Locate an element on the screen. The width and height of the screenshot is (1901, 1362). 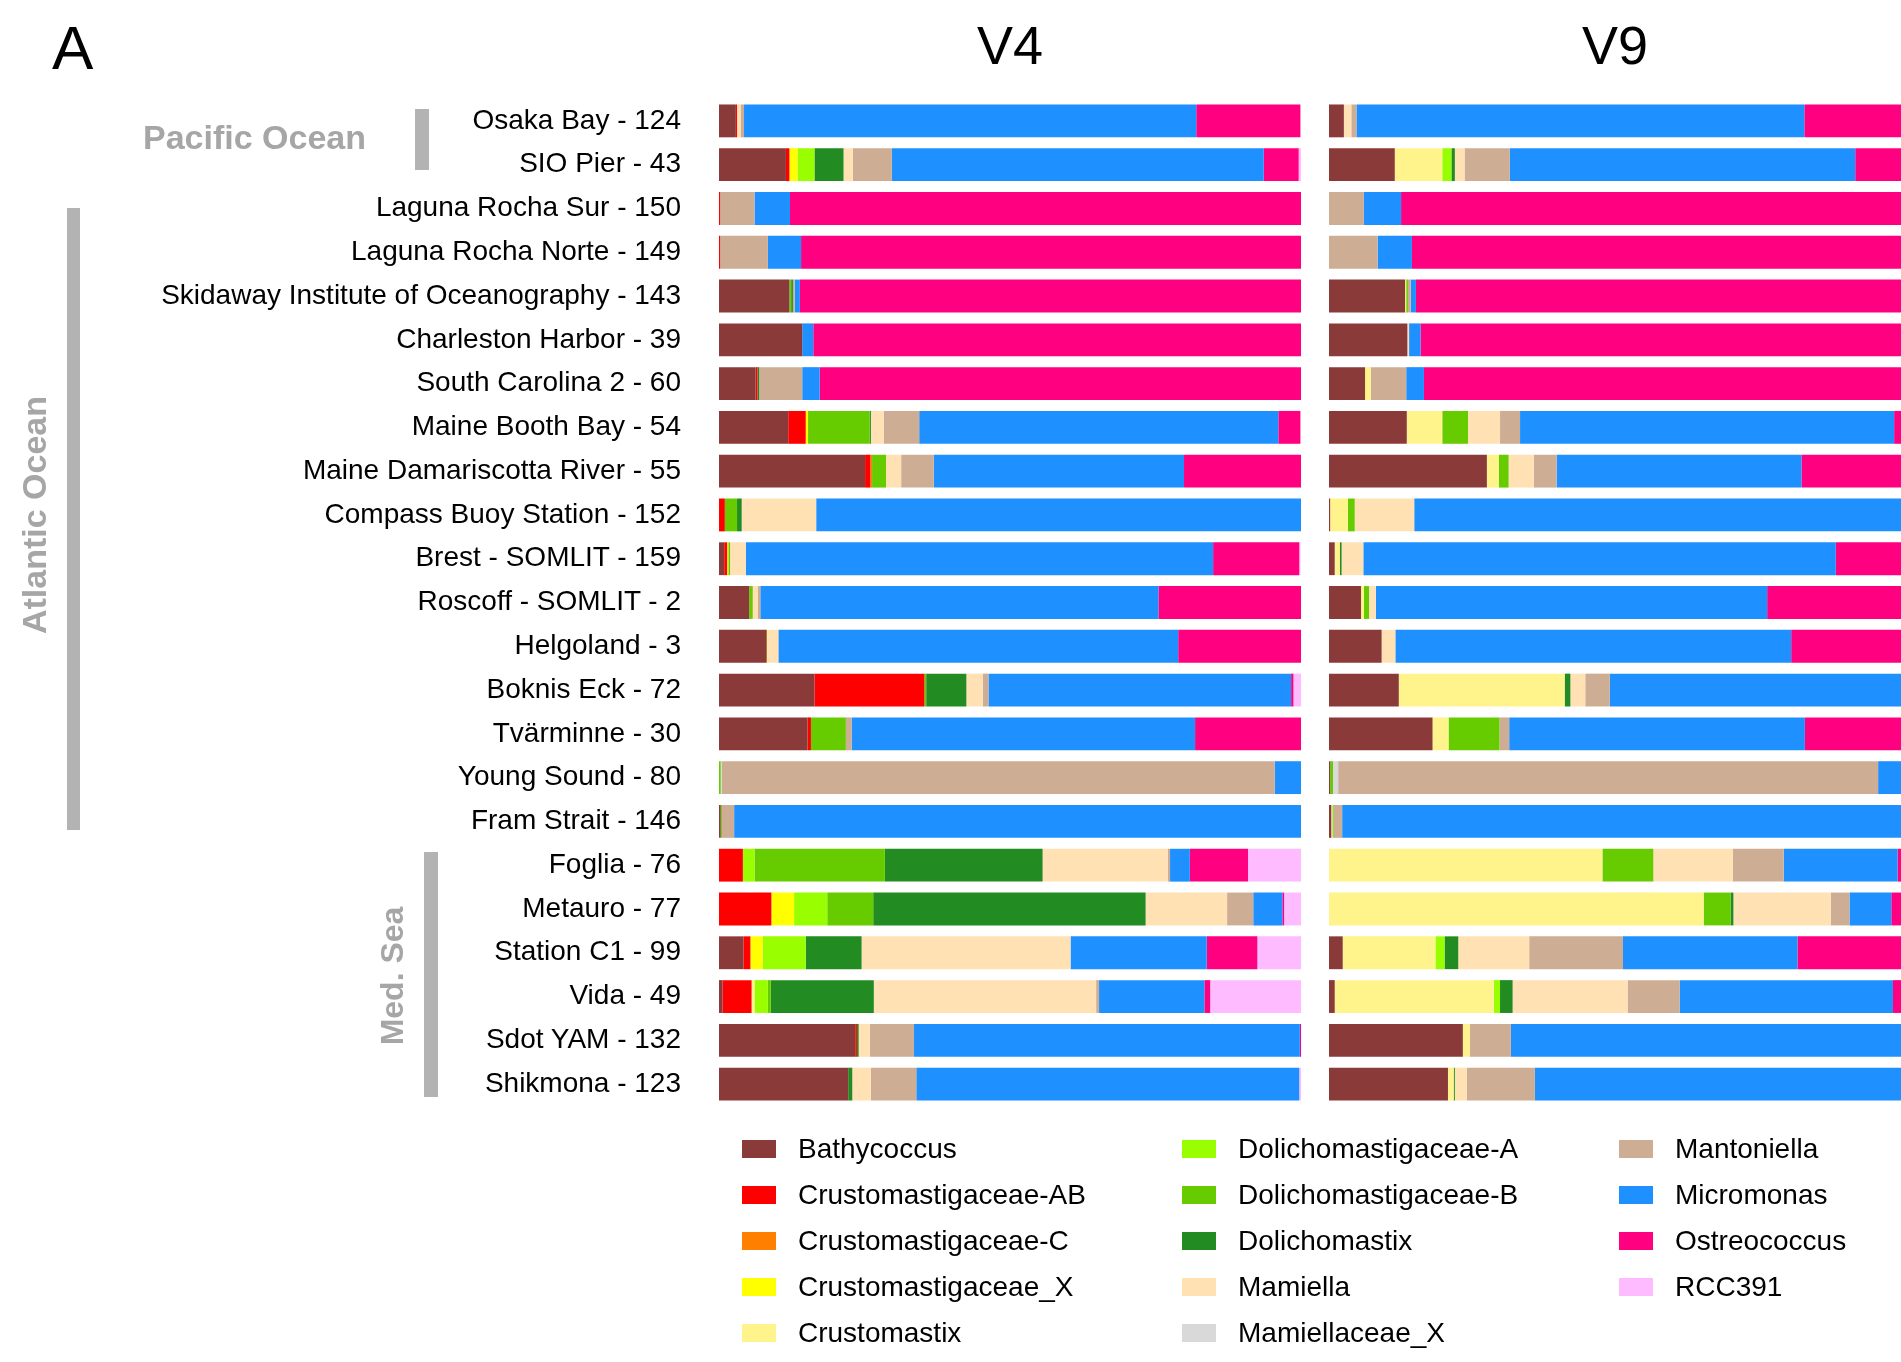
legend-label: Dolichomastix is located at coordinates (1325, 1241).